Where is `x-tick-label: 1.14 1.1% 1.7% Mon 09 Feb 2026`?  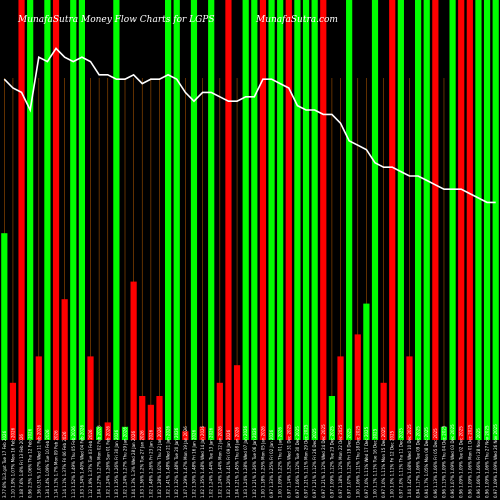 x-tick-label: 1.14 1.1% 1.7% Mon 09 Feb 2026 is located at coordinates (56, 464).